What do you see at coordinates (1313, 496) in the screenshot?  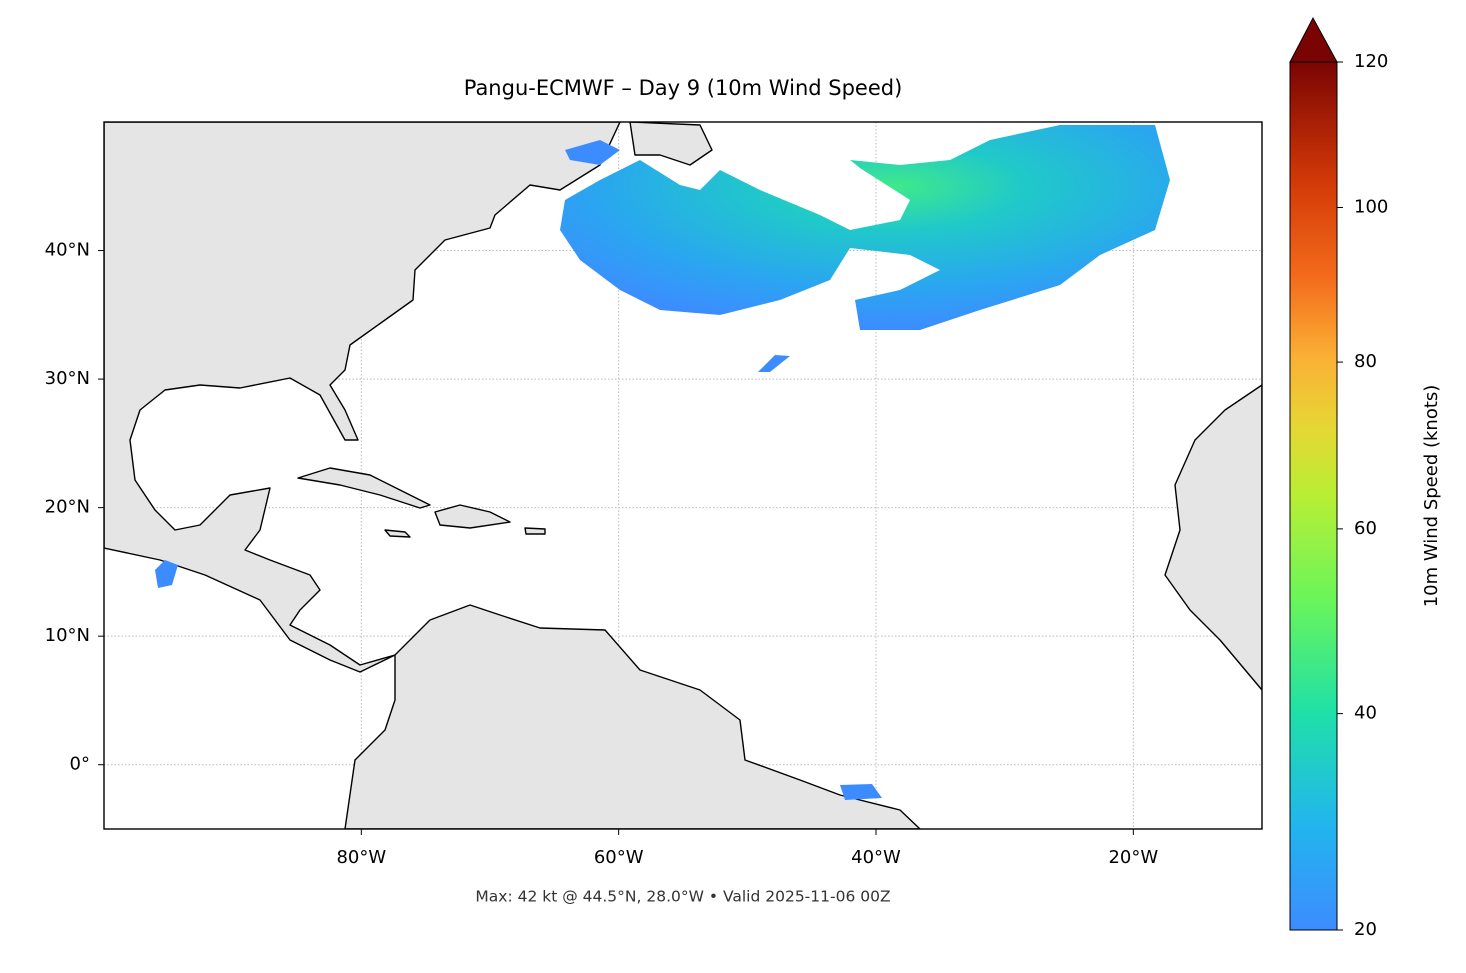 I see `colorbar` at bounding box center [1313, 496].